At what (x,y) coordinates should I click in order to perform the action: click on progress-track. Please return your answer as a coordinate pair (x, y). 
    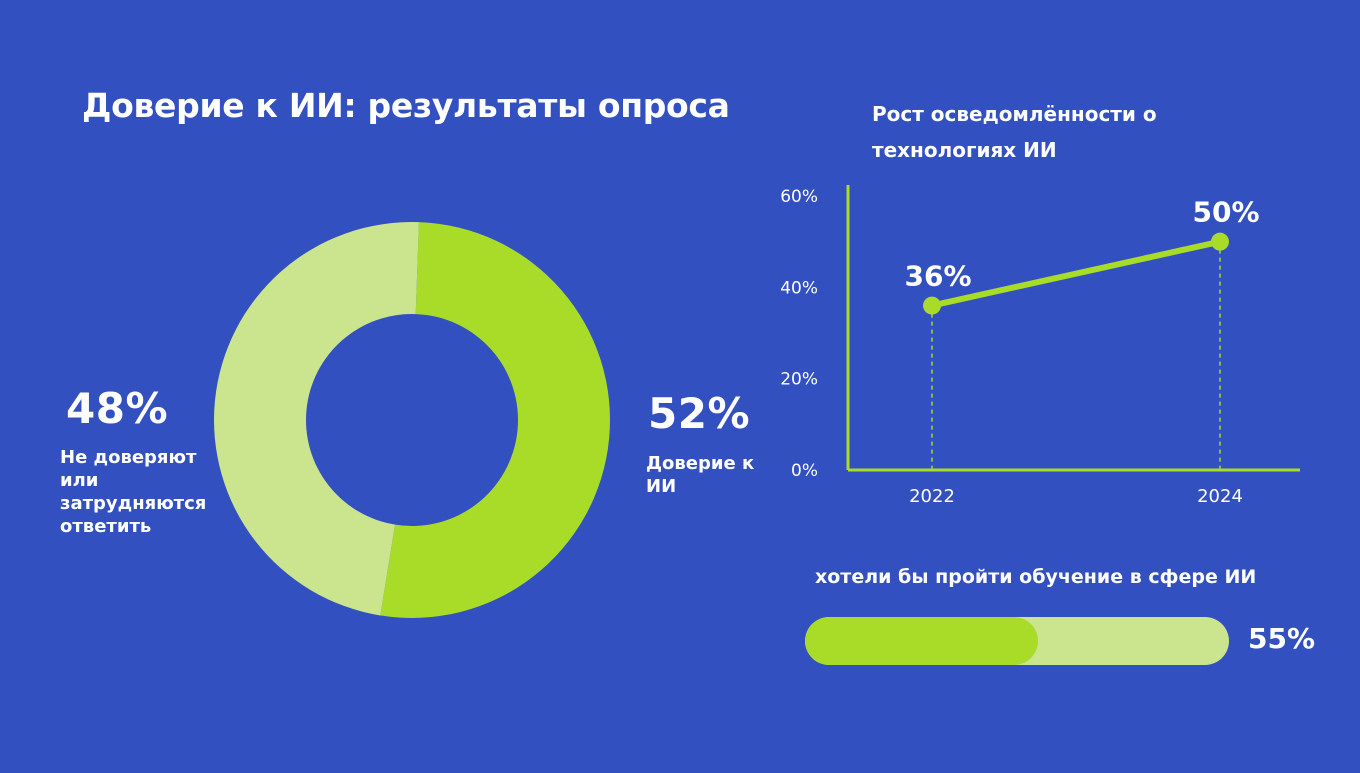
    Looking at the image, I should click on (1017, 641).